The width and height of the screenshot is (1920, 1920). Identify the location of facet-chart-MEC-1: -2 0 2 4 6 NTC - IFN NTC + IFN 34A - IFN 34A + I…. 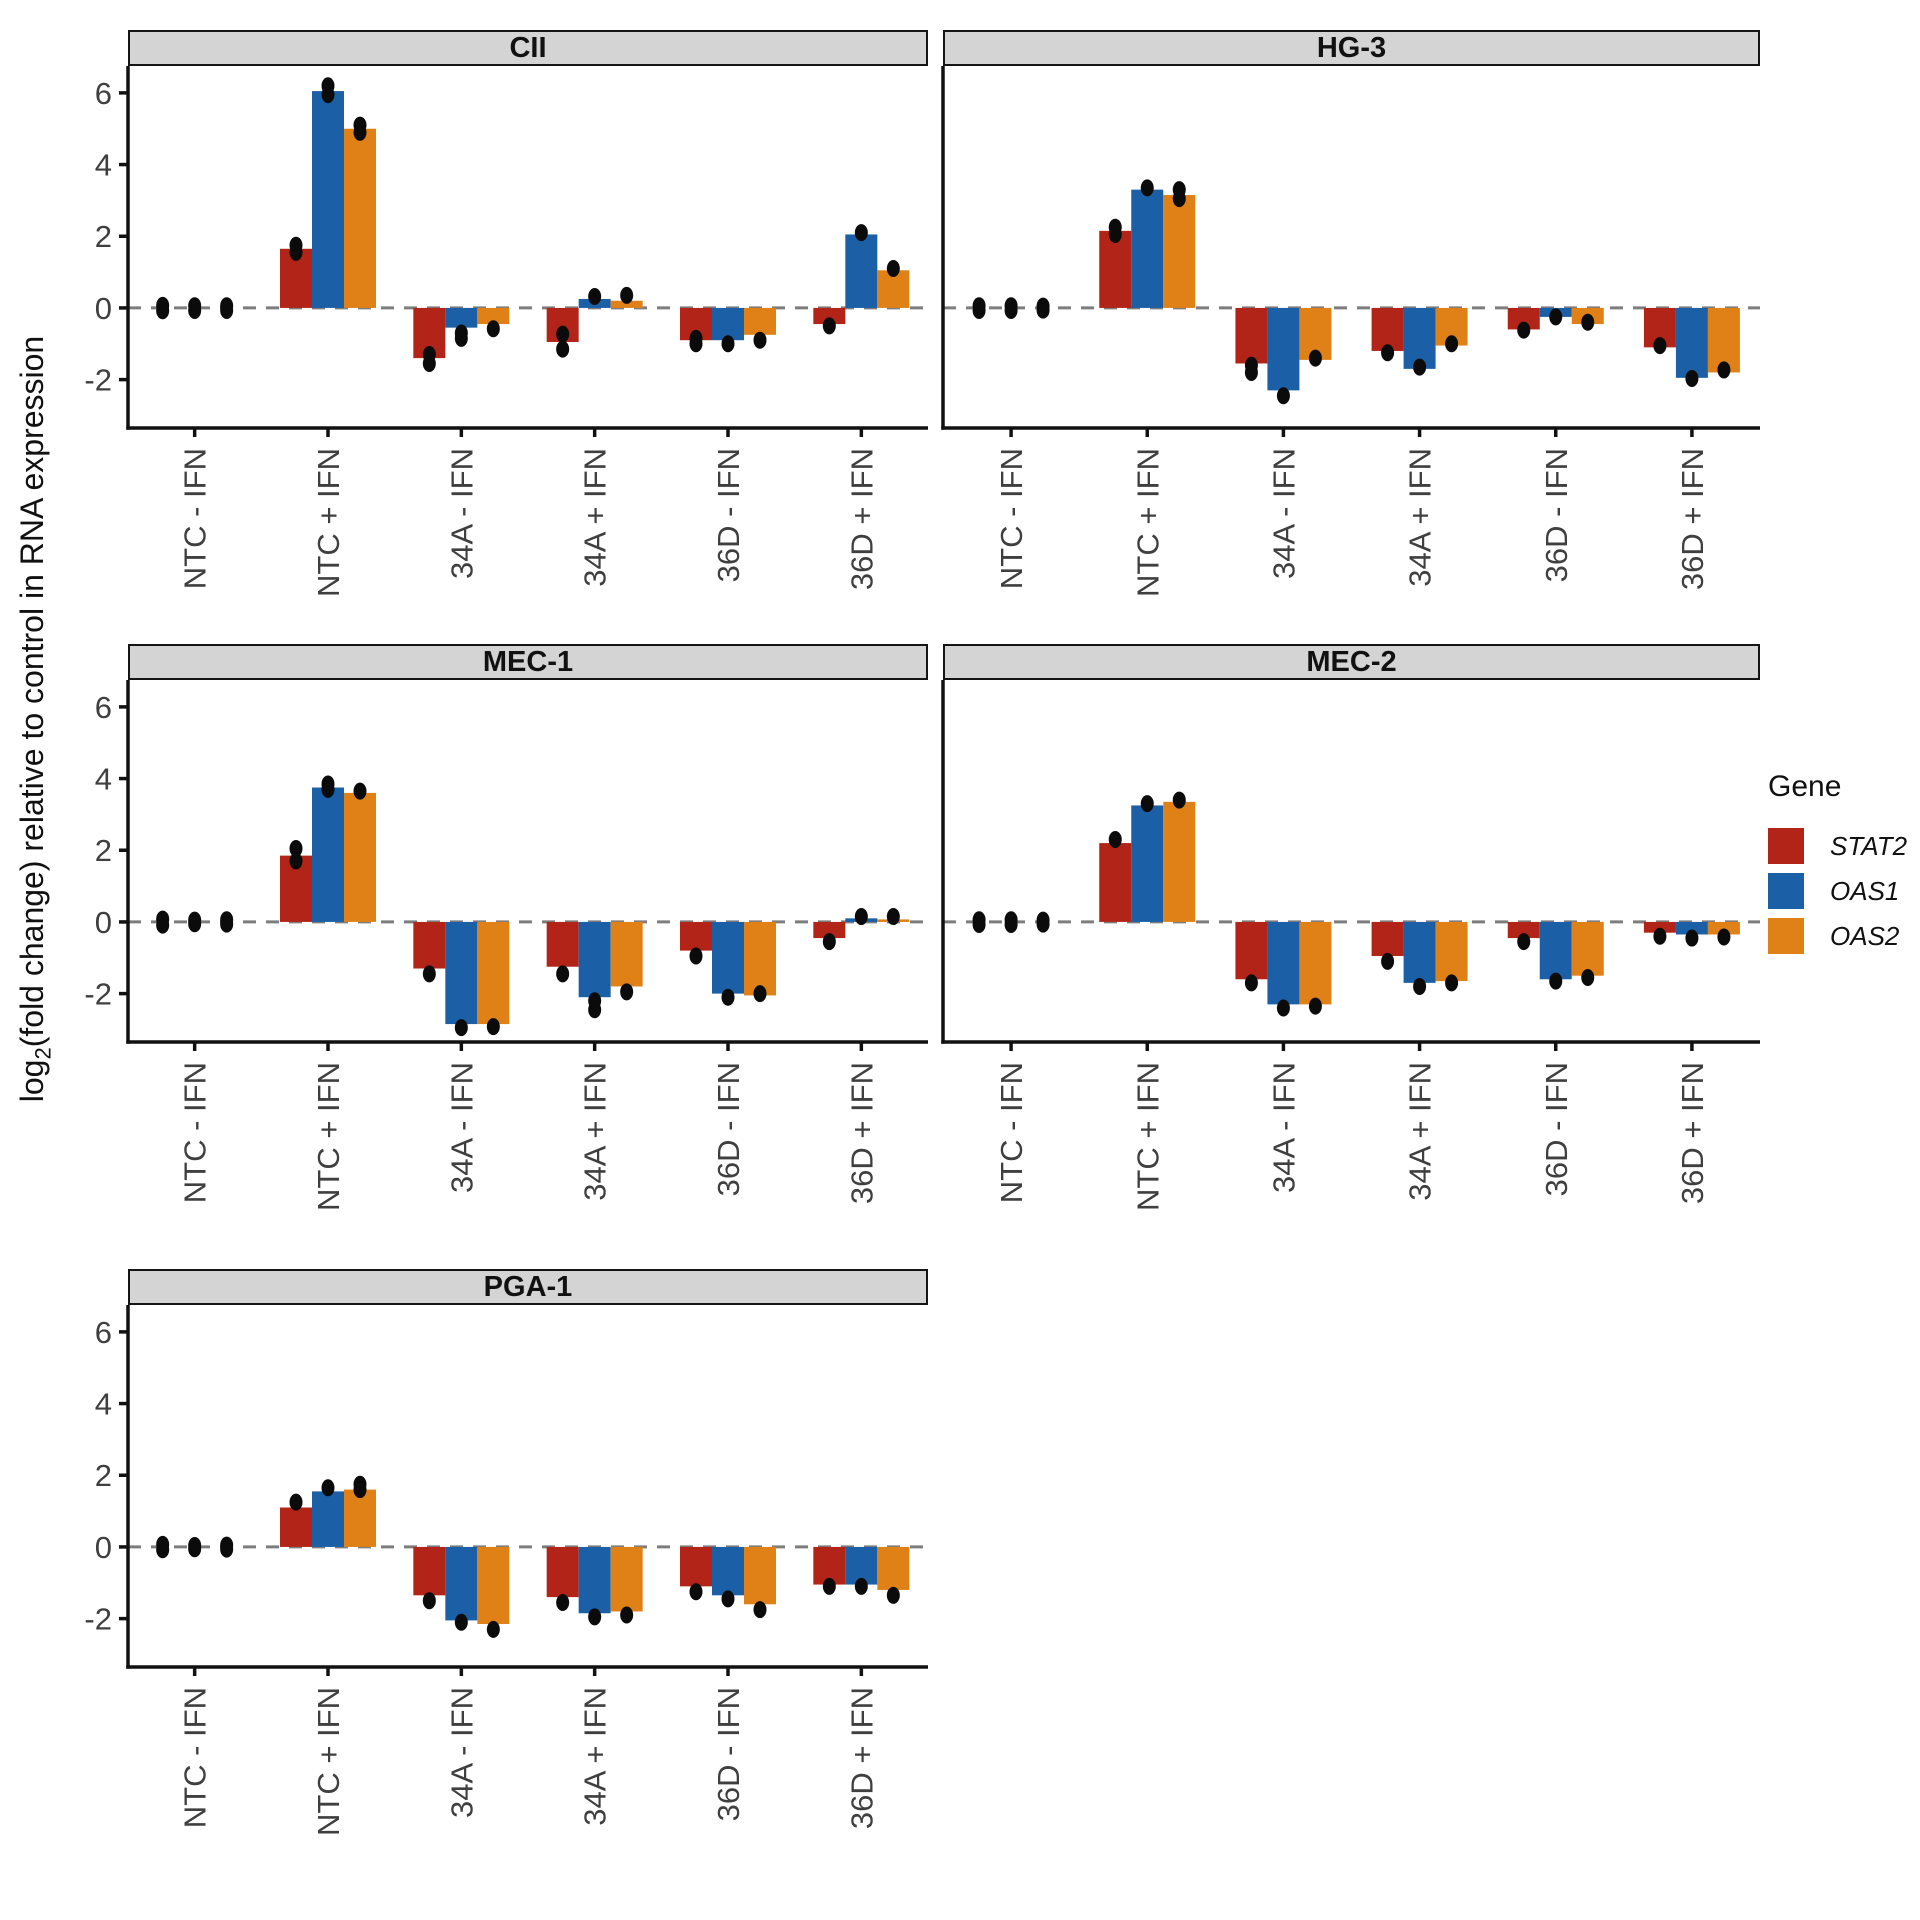
(506, 945).